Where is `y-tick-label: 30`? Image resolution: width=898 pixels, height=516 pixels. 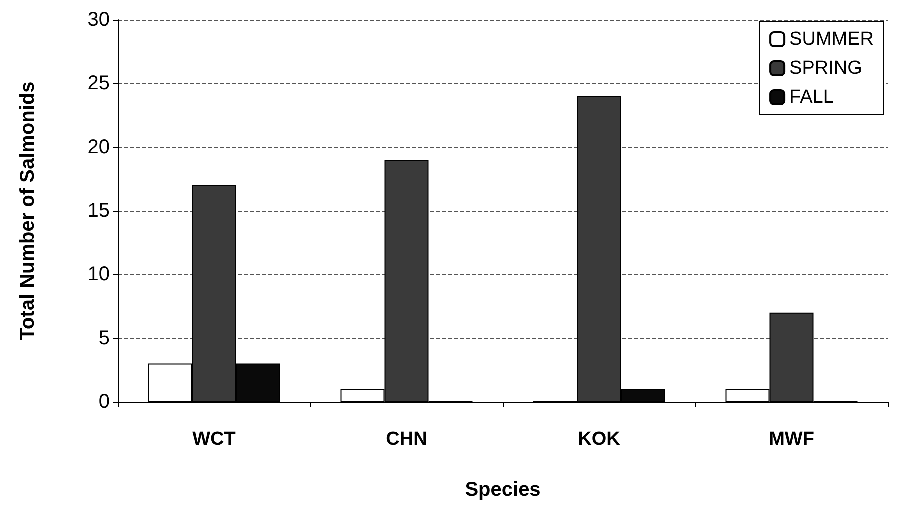 y-tick-label: 30 is located at coordinates (99, 20).